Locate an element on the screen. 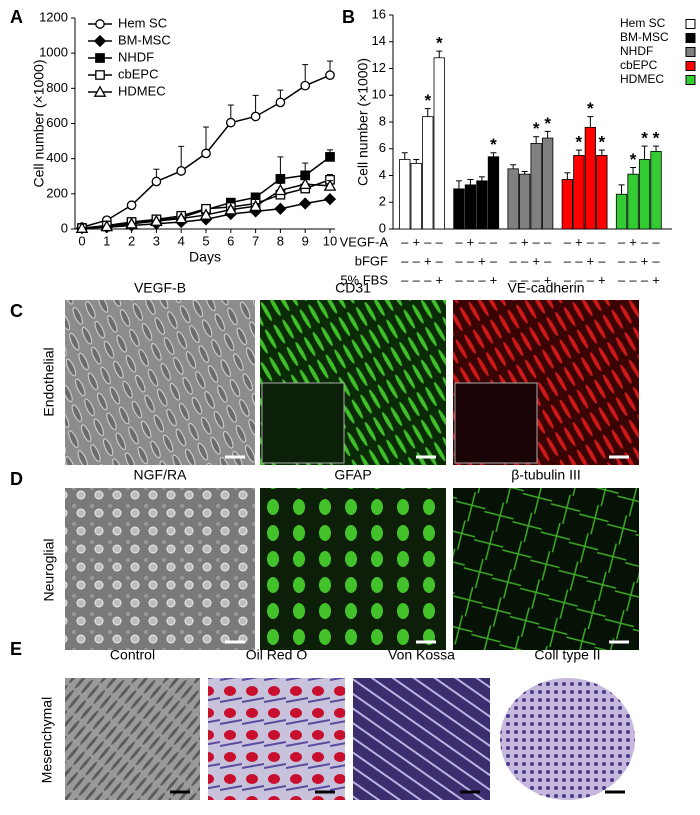  condition-label: 5% FBS is located at coordinates (364, 279).